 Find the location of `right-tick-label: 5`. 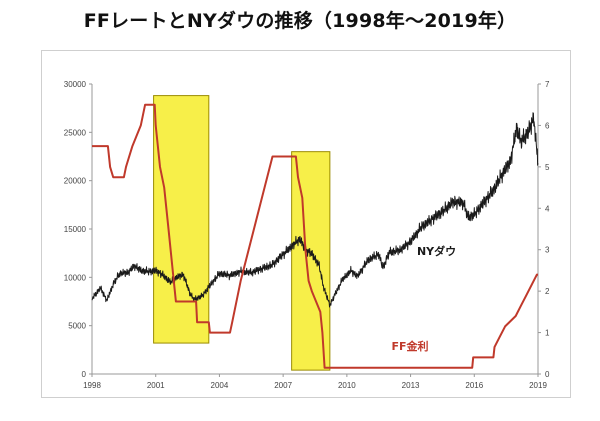

right-tick-label: 5 is located at coordinates (547, 167).